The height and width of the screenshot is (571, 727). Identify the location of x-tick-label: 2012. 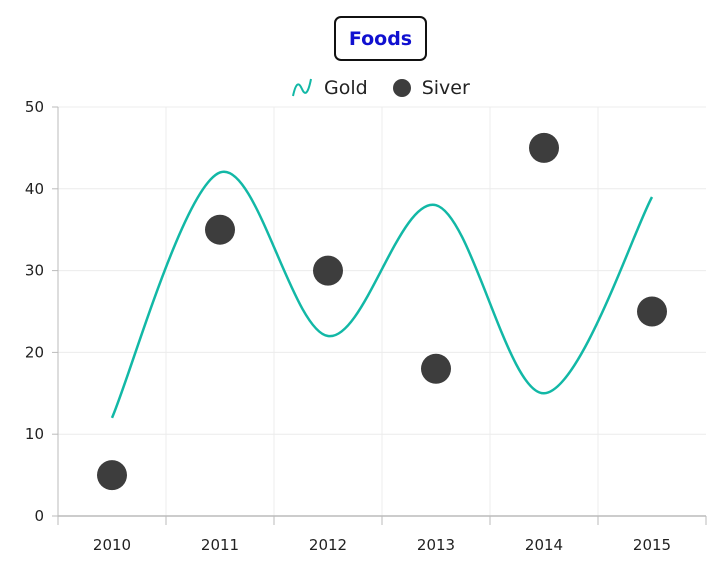
(328, 545).